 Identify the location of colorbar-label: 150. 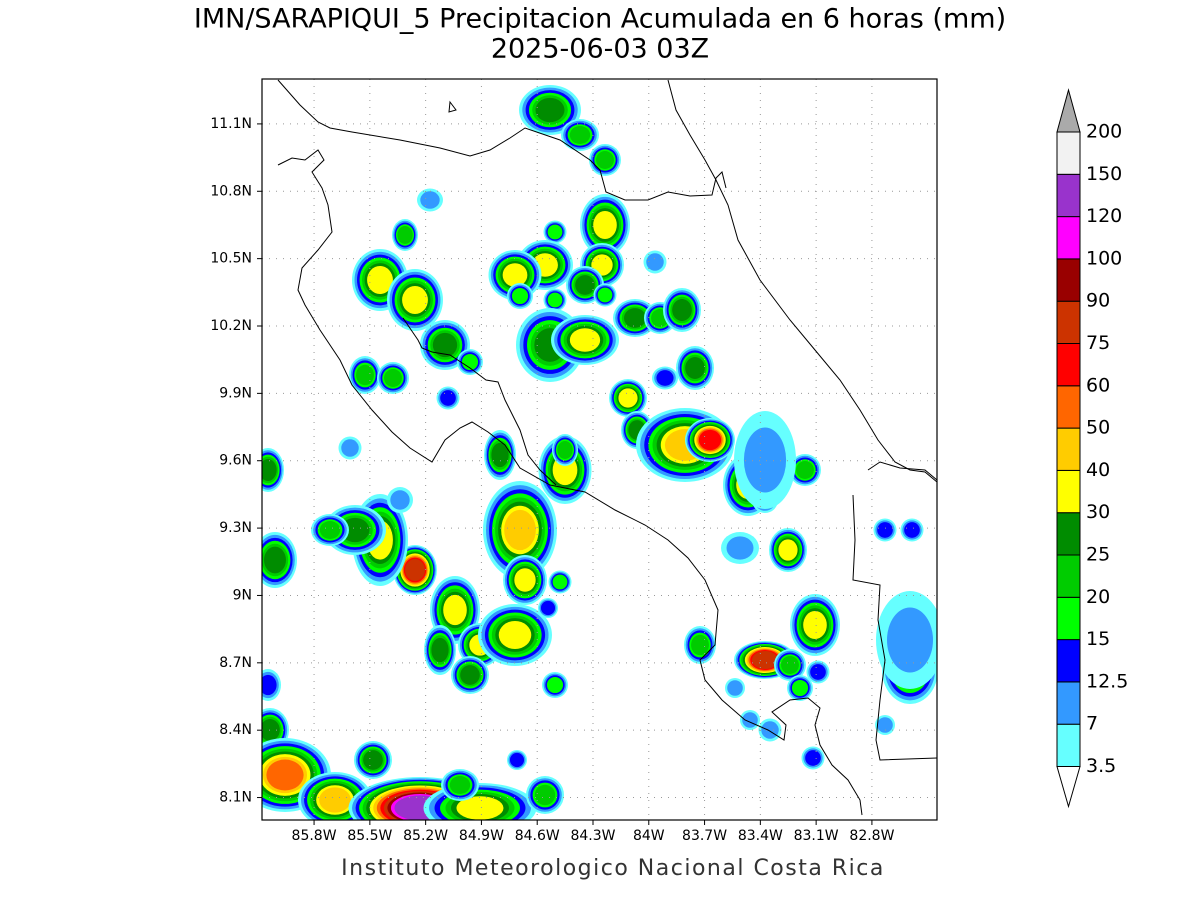
(1104, 174).